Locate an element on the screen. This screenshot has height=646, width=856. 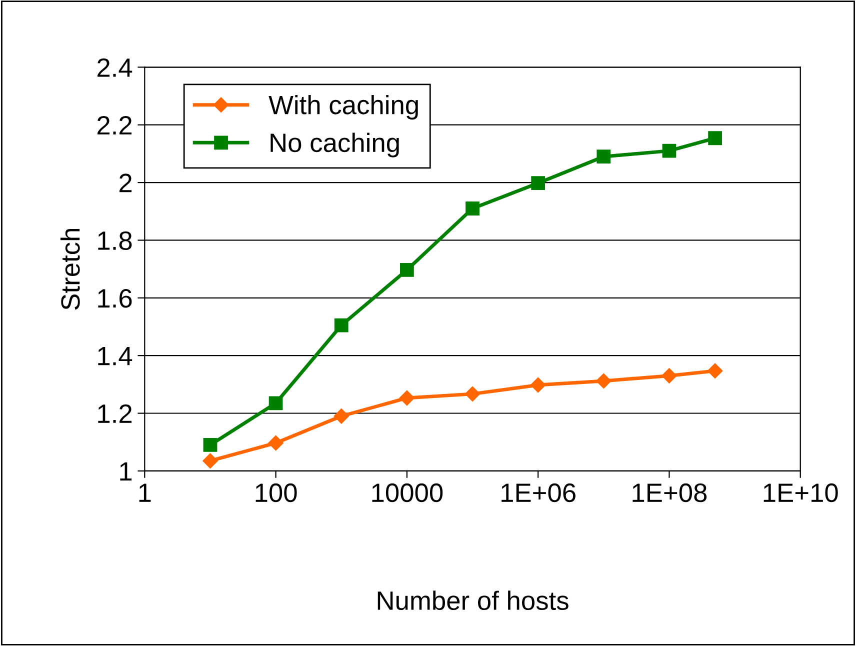
x-axis-title: Number of hosts is located at coordinates (473, 600).